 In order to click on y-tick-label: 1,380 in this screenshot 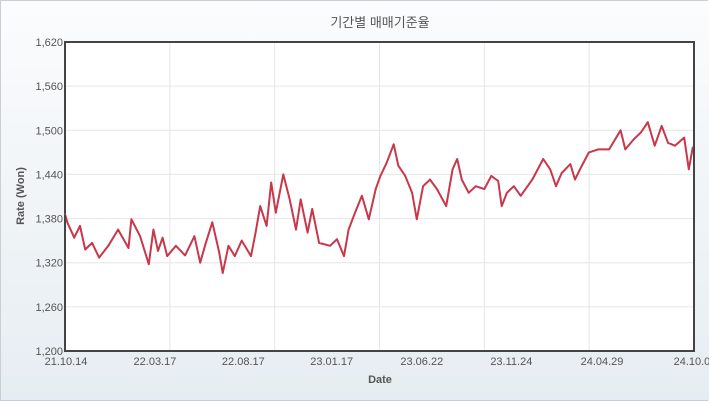, I will do `click(49, 220)`.